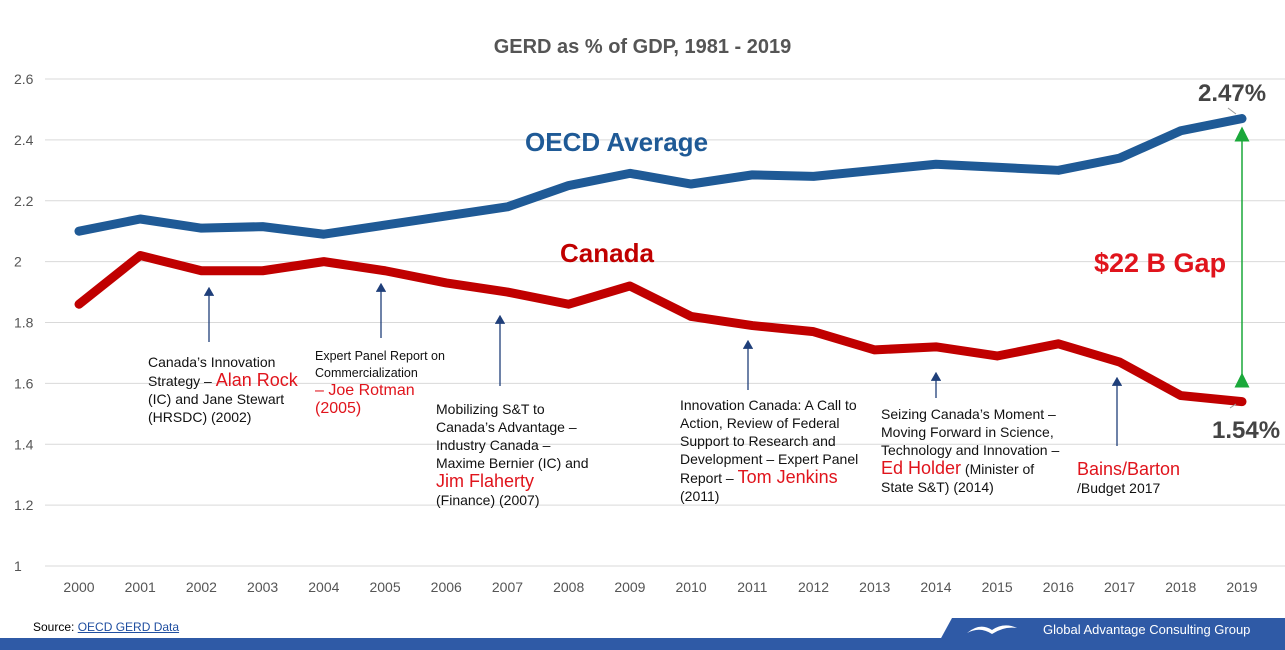 The height and width of the screenshot is (650, 1285). What do you see at coordinates (874, 587) in the screenshot?
I see `x-tick-label: 2013` at bounding box center [874, 587].